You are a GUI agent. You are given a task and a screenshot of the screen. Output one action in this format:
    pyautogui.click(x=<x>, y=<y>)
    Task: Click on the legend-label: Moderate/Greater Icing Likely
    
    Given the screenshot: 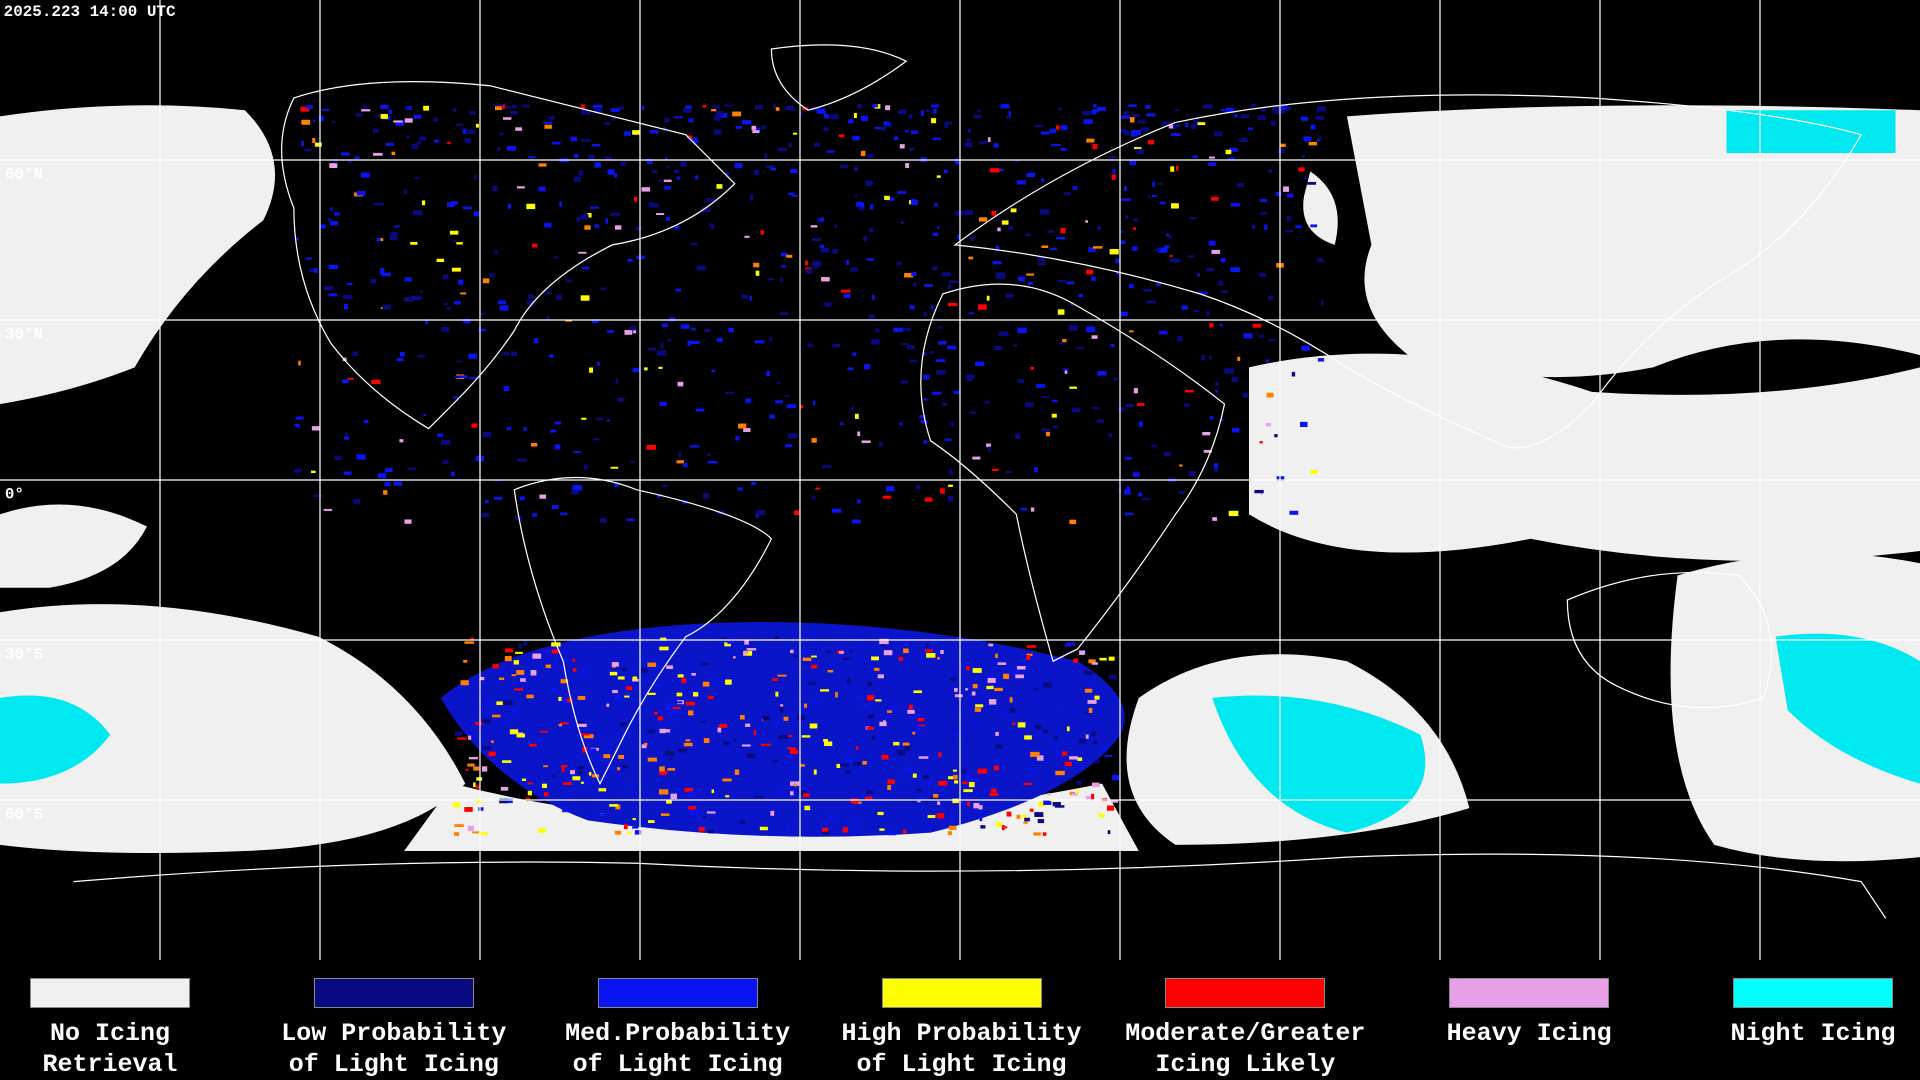 What is the action you would take?
    pyautogui.click(x=1245, y=1049)
    